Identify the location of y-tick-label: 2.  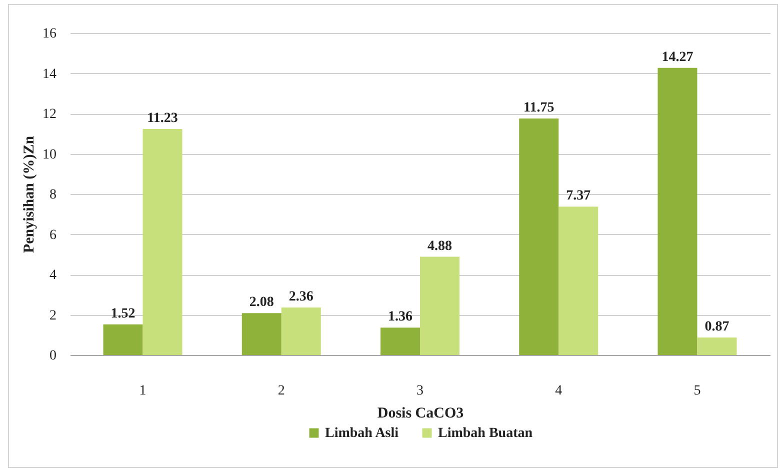
(53, 316).